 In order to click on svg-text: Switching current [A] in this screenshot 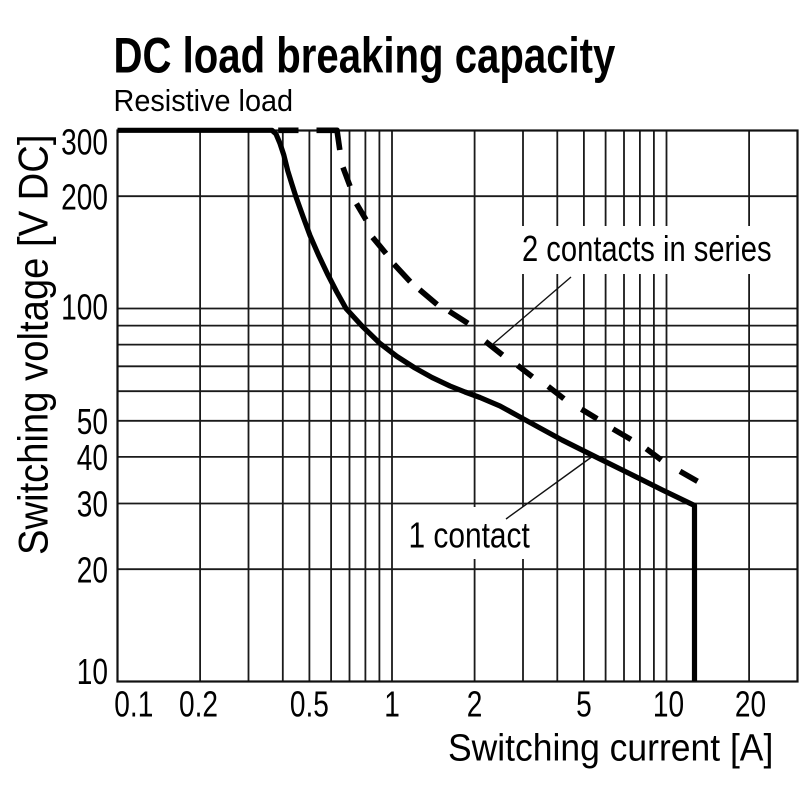, I will do `click(610, 747)`.